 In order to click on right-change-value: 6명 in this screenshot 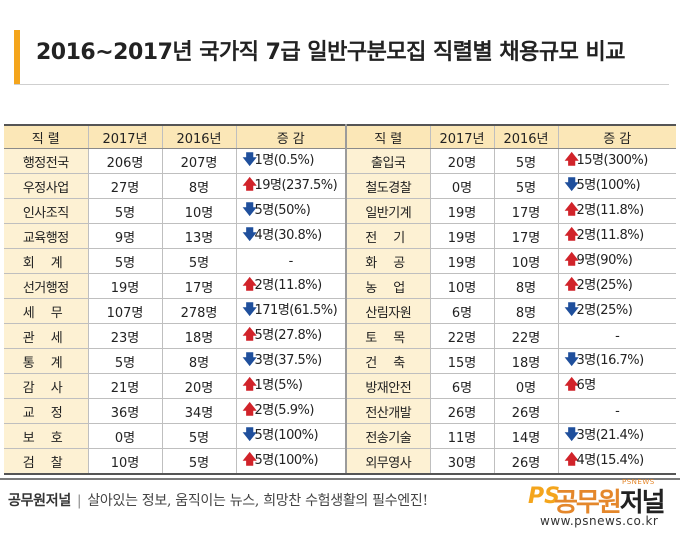, I will do `click(586, 385)`.